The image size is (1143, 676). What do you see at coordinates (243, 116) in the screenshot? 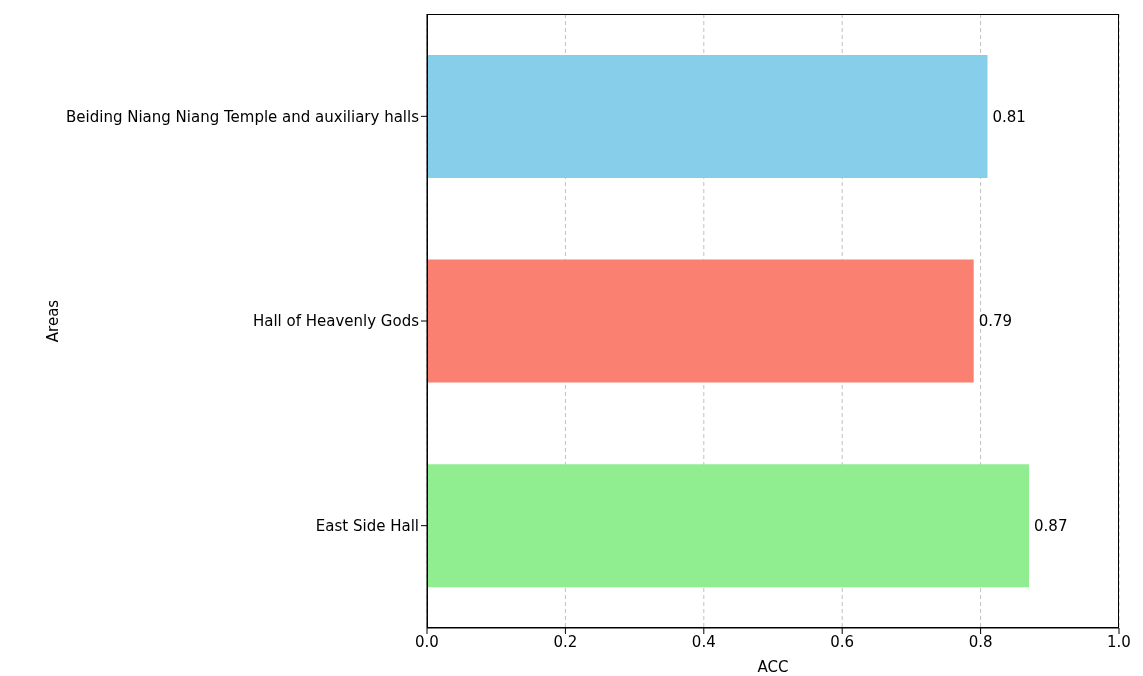
I see `y-tick-label: Beiding Niang Niang Temple and auxiliary halls` at bounding box center [243, 116].